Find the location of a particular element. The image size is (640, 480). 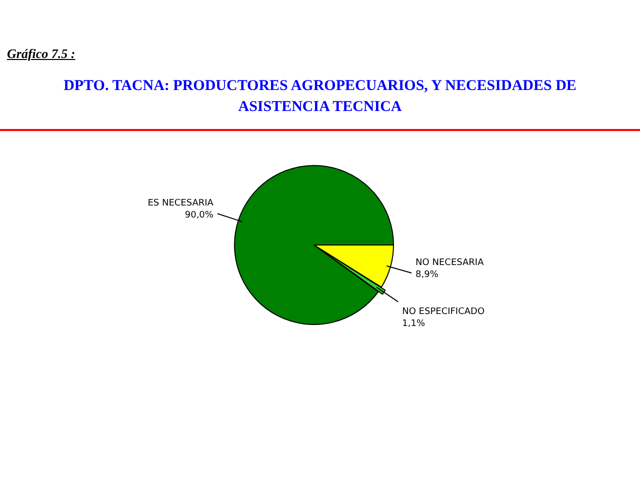

chart-title: DPTO. TACNA: PRODUCTORES AGROPECUARIOS, Y NECESIDADES DE ASISTENCIA TECNICA is located at coordinates (320, 97).